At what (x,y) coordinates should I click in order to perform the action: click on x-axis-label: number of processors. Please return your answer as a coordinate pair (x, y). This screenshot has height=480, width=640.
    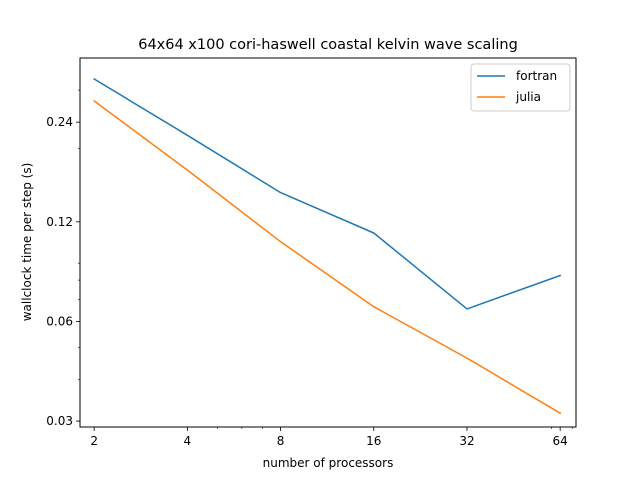
    Looking at the image, I should click on (328, 463).